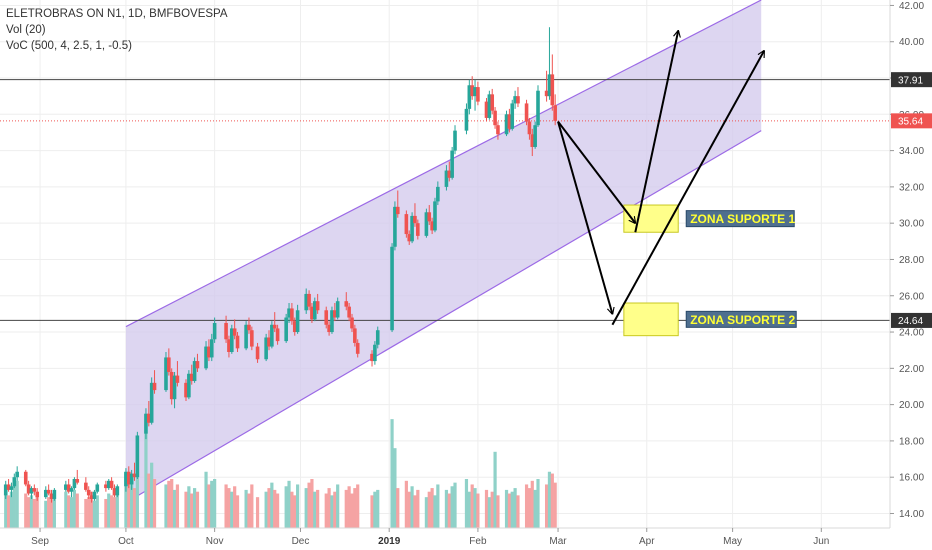 This screenshot has width=932, height=550. Describe the element at coordinates (466, 538) in the screenshot. I see `time-axis: Sep Oct Nov Dec 2019 Feb Mar Apr May Jun` at that location.